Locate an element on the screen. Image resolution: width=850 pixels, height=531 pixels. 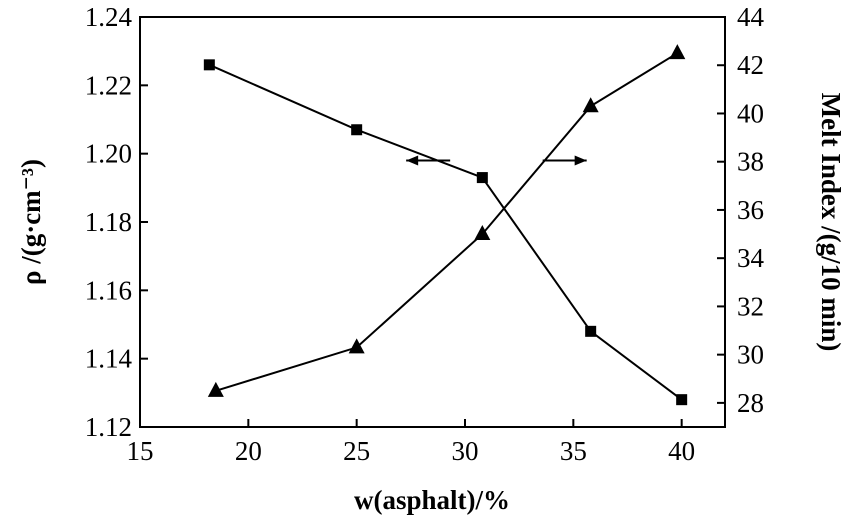
y-left-tick-label: 1.14 is located at coordinates (109, 359).